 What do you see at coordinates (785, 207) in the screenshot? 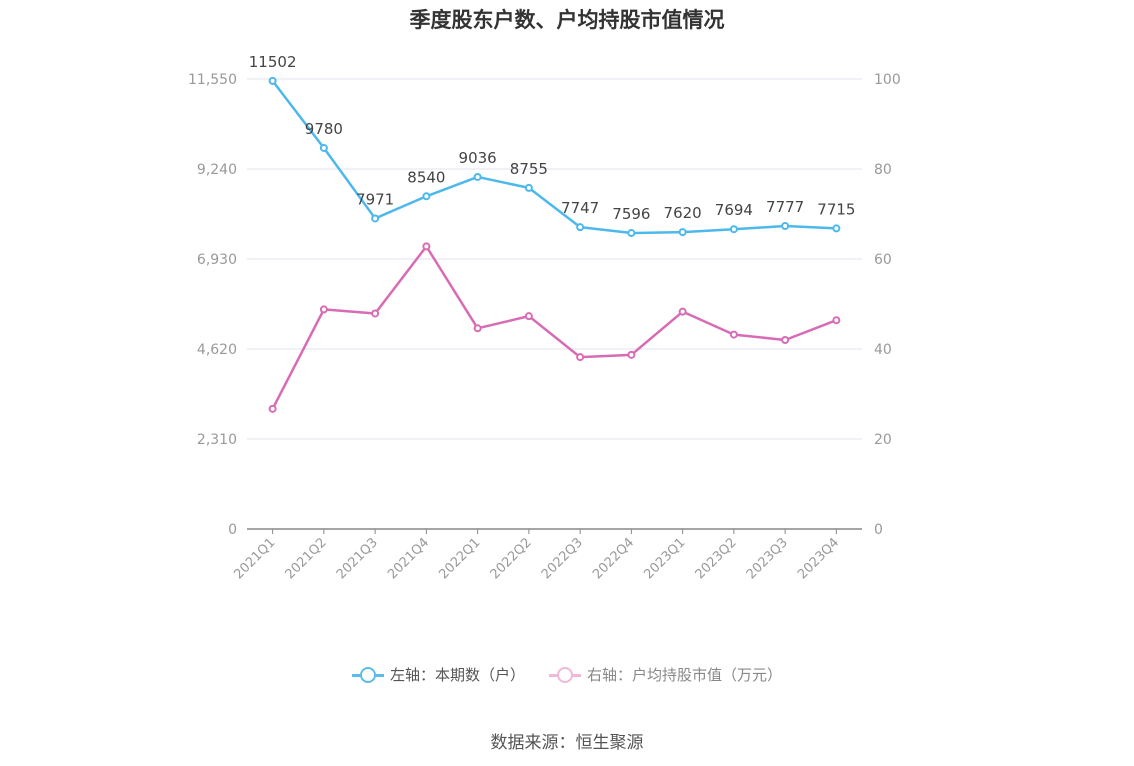
I see `data-label: 7777` at bounding box center [785, 207].